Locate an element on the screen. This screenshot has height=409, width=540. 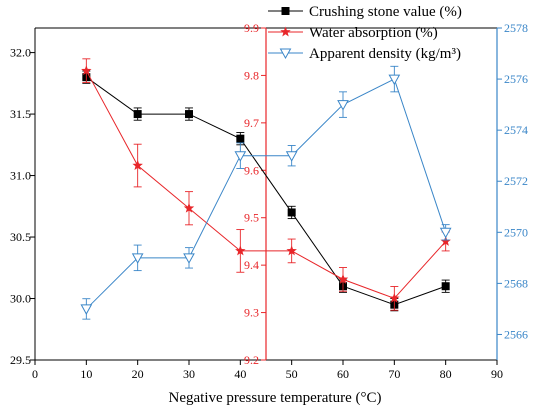
x-tick-label: 20 is located at coordinates (138, 374).